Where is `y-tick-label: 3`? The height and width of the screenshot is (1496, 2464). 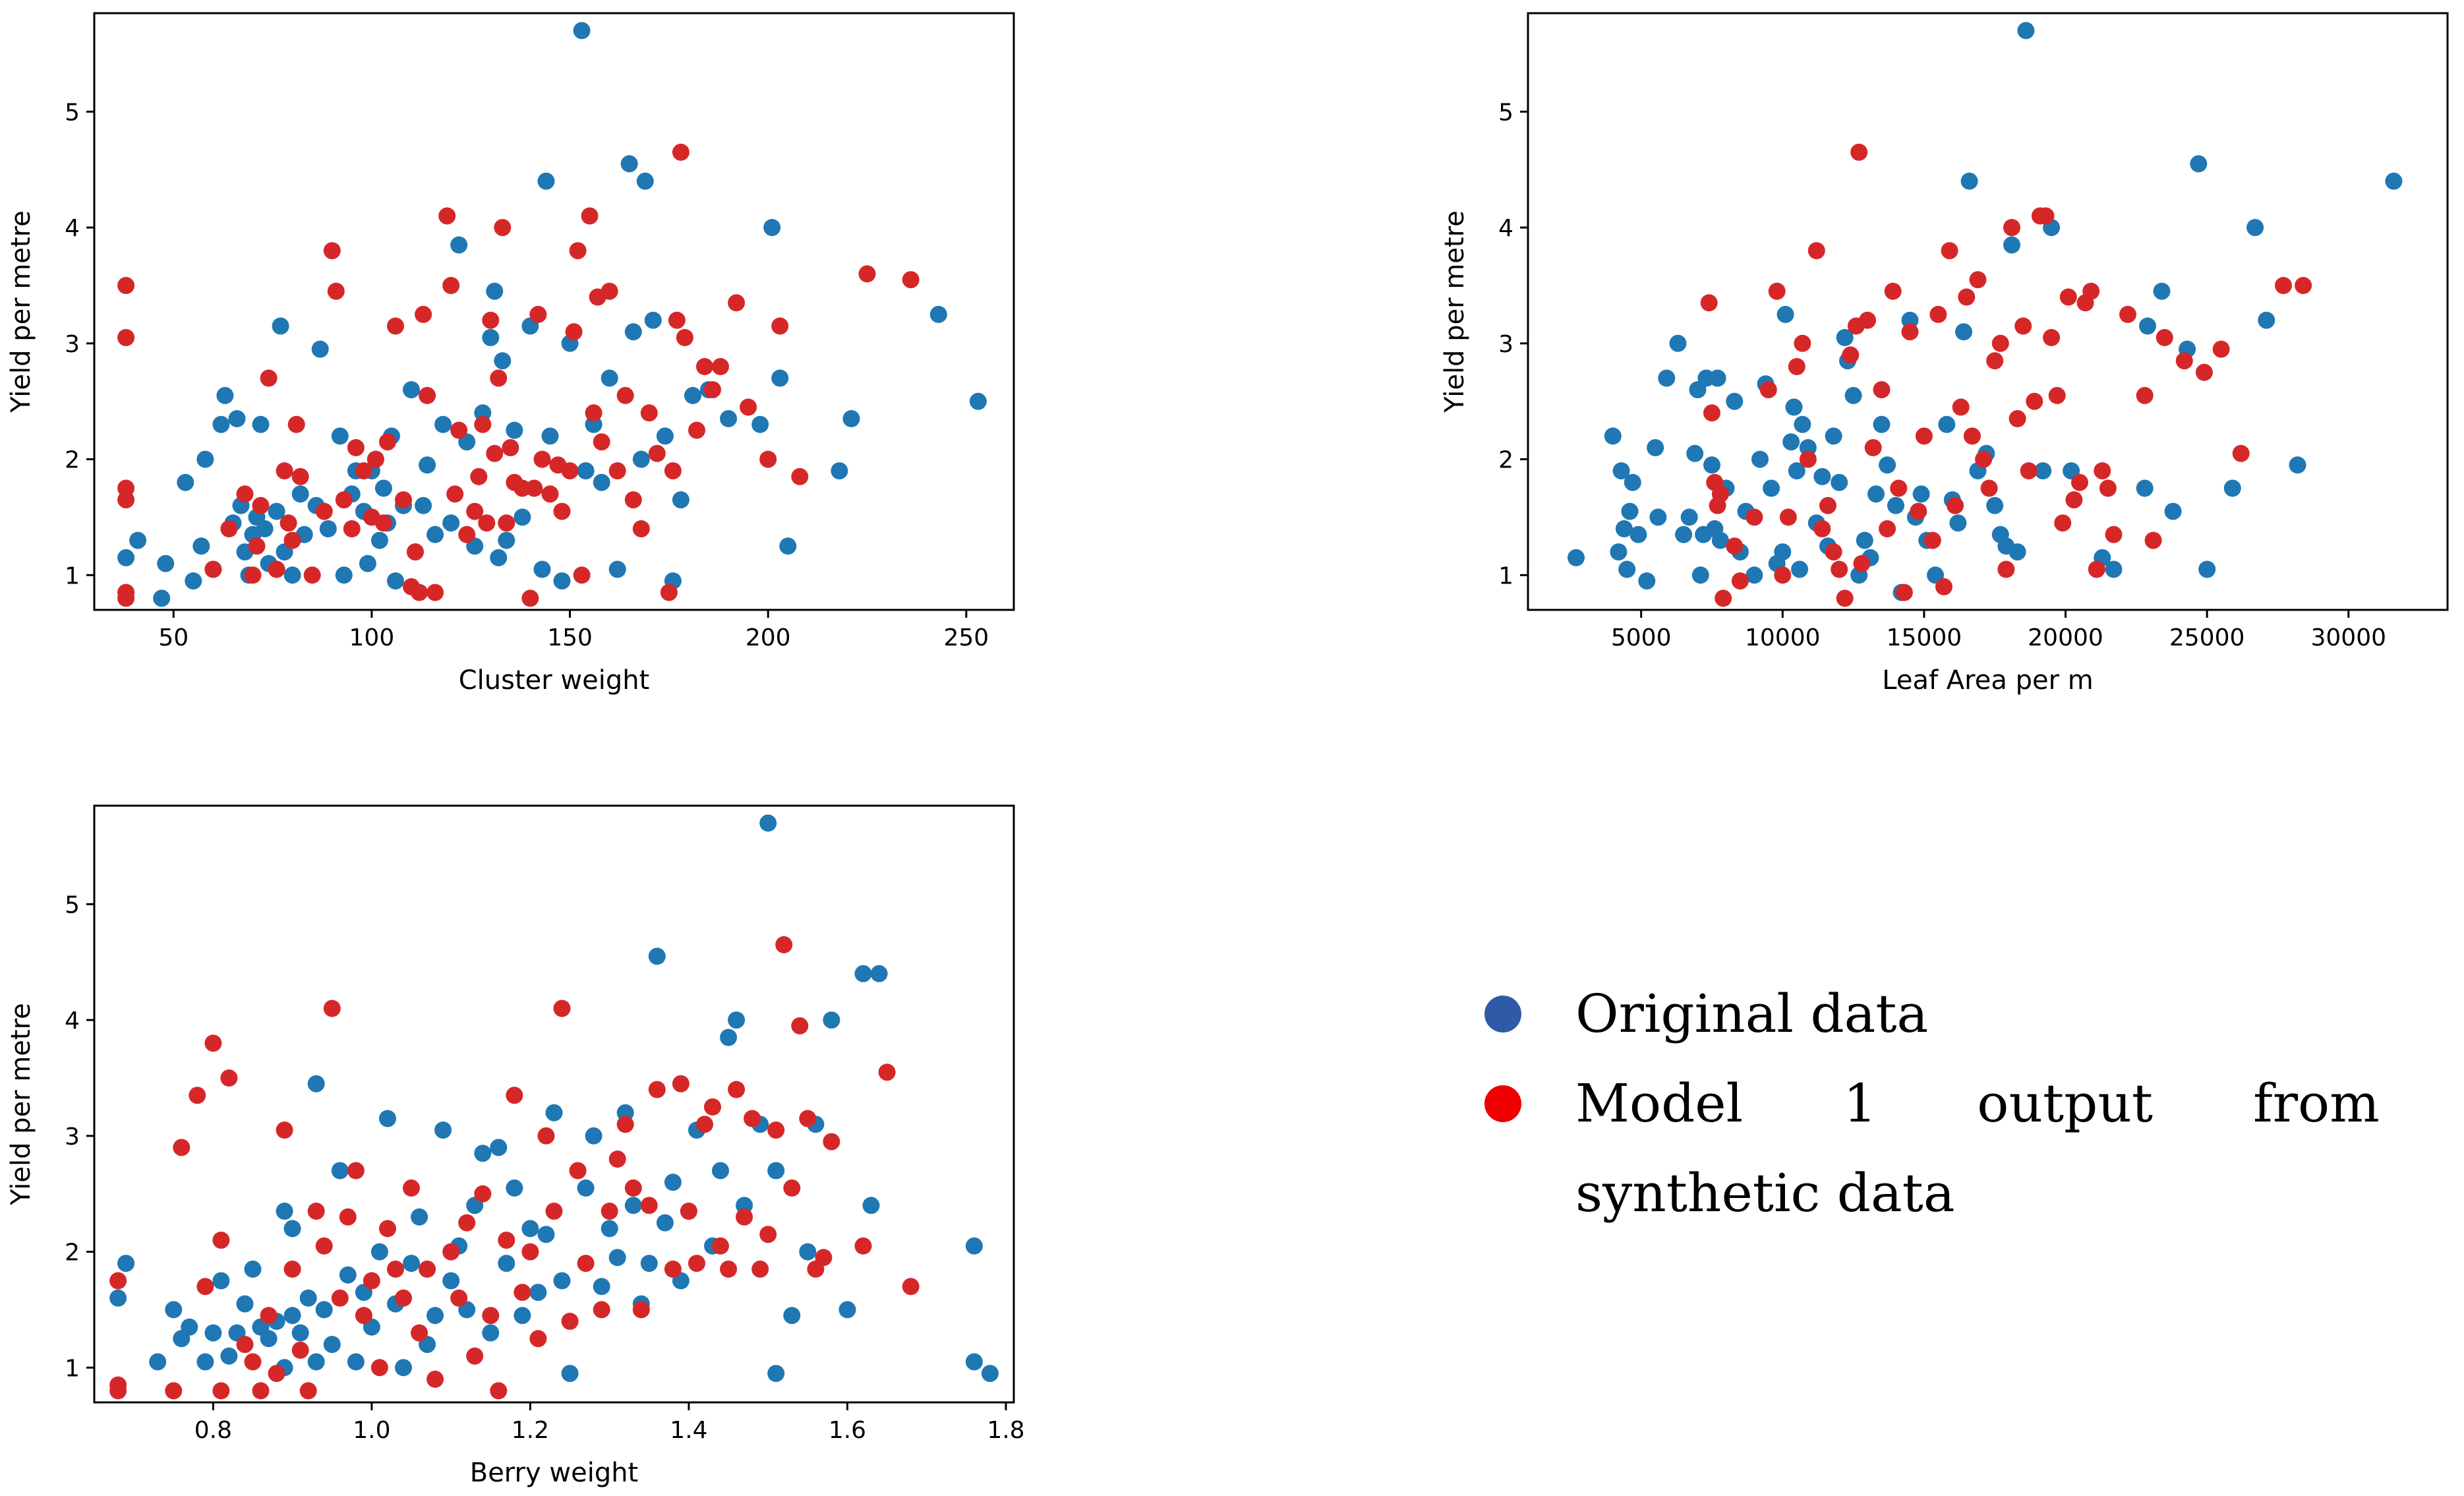 y-tick-label: 3 is located at coordinates (1505, 344).